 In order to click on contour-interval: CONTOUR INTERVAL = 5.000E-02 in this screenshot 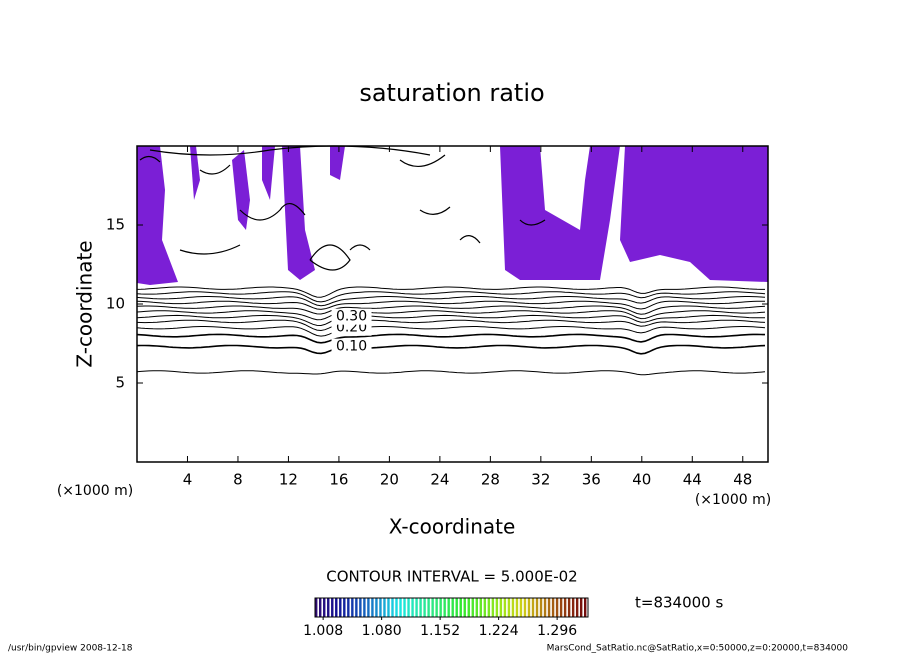, I will do `click(451, 577)`.